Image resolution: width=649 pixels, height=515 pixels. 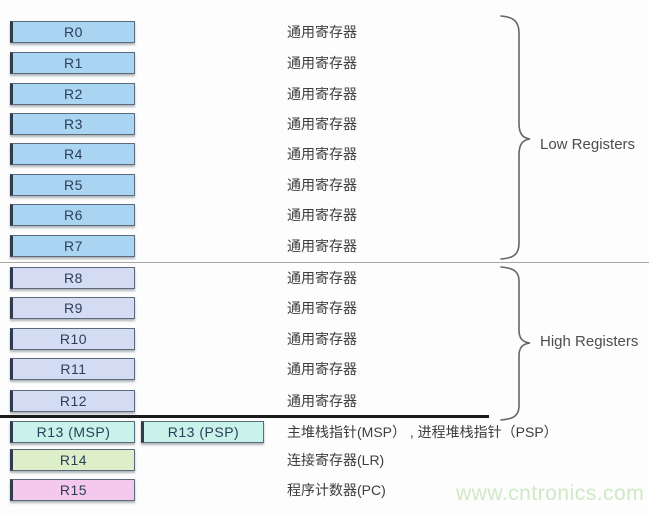 I want to click on low-registers-label: Low Registers, so click(x=588, y=144).